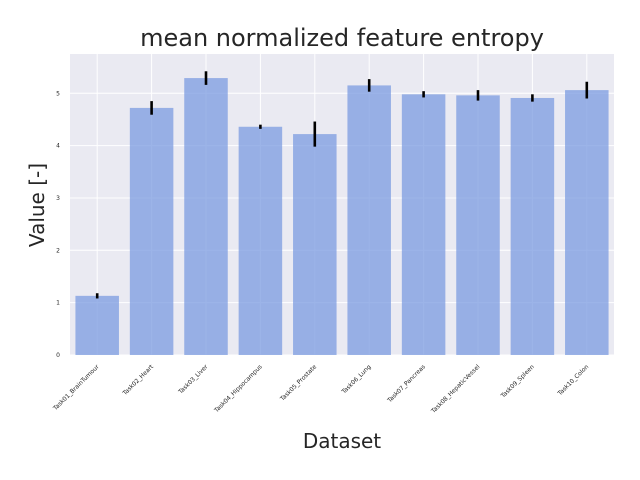 The height and width of the screenshot is (480, 640). I want to click on bar-task06-lung, so click(369, 220).